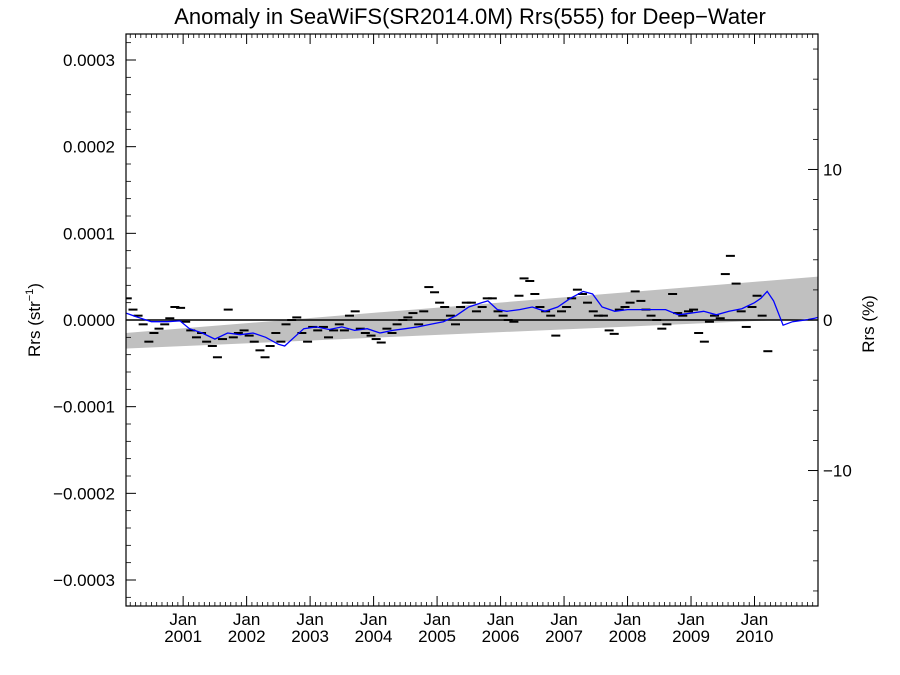 The image size is (900, 675). Describe the element at coordinates (84, 493) in the screenshot. I see `y-tick-label: −0.0002` at that location.